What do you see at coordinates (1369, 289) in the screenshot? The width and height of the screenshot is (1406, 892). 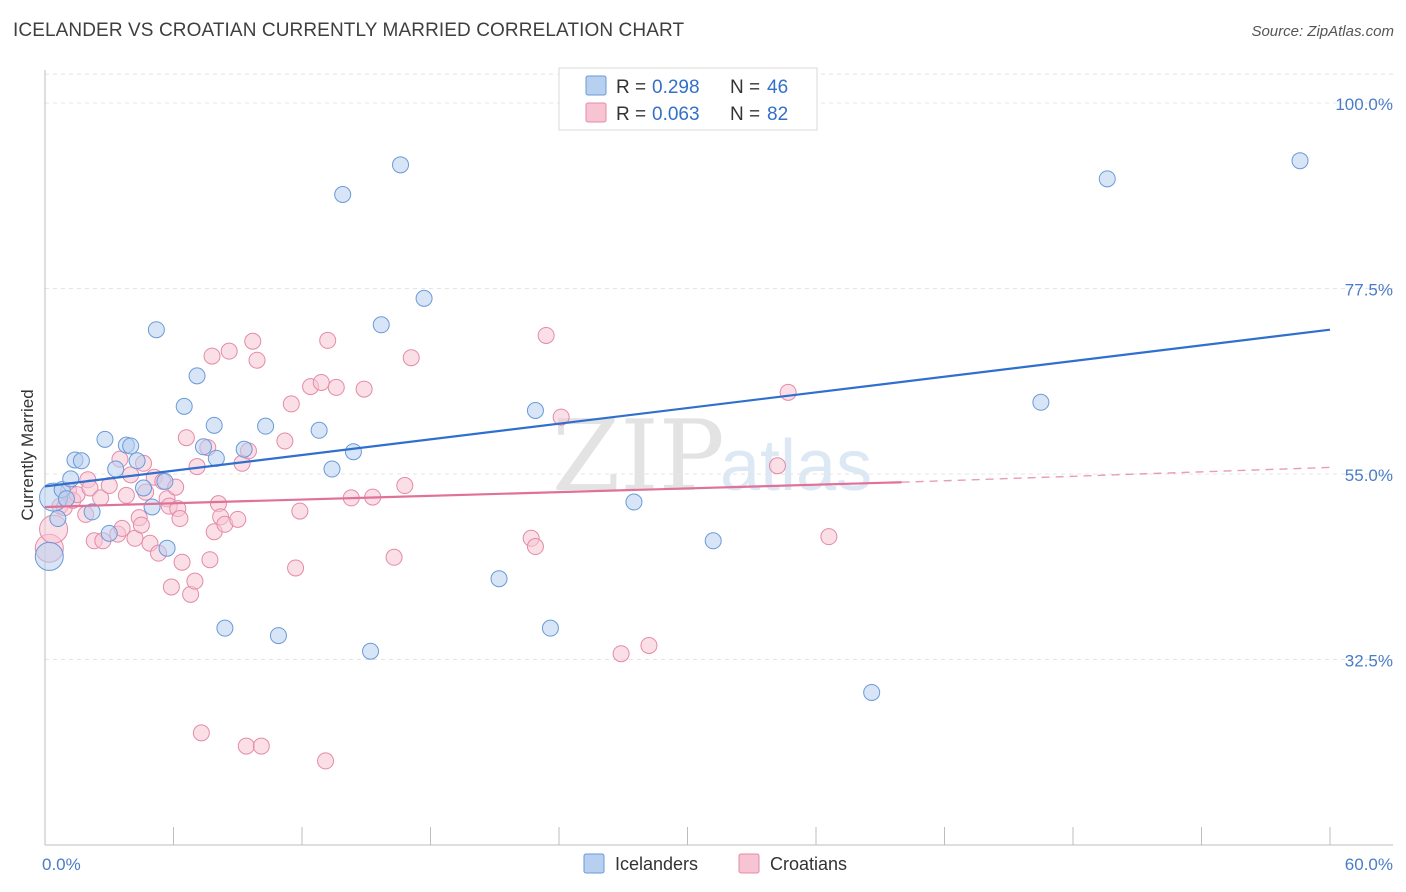 I see `y-tick-label: 77.5%` at bounding box center [1369, 289].